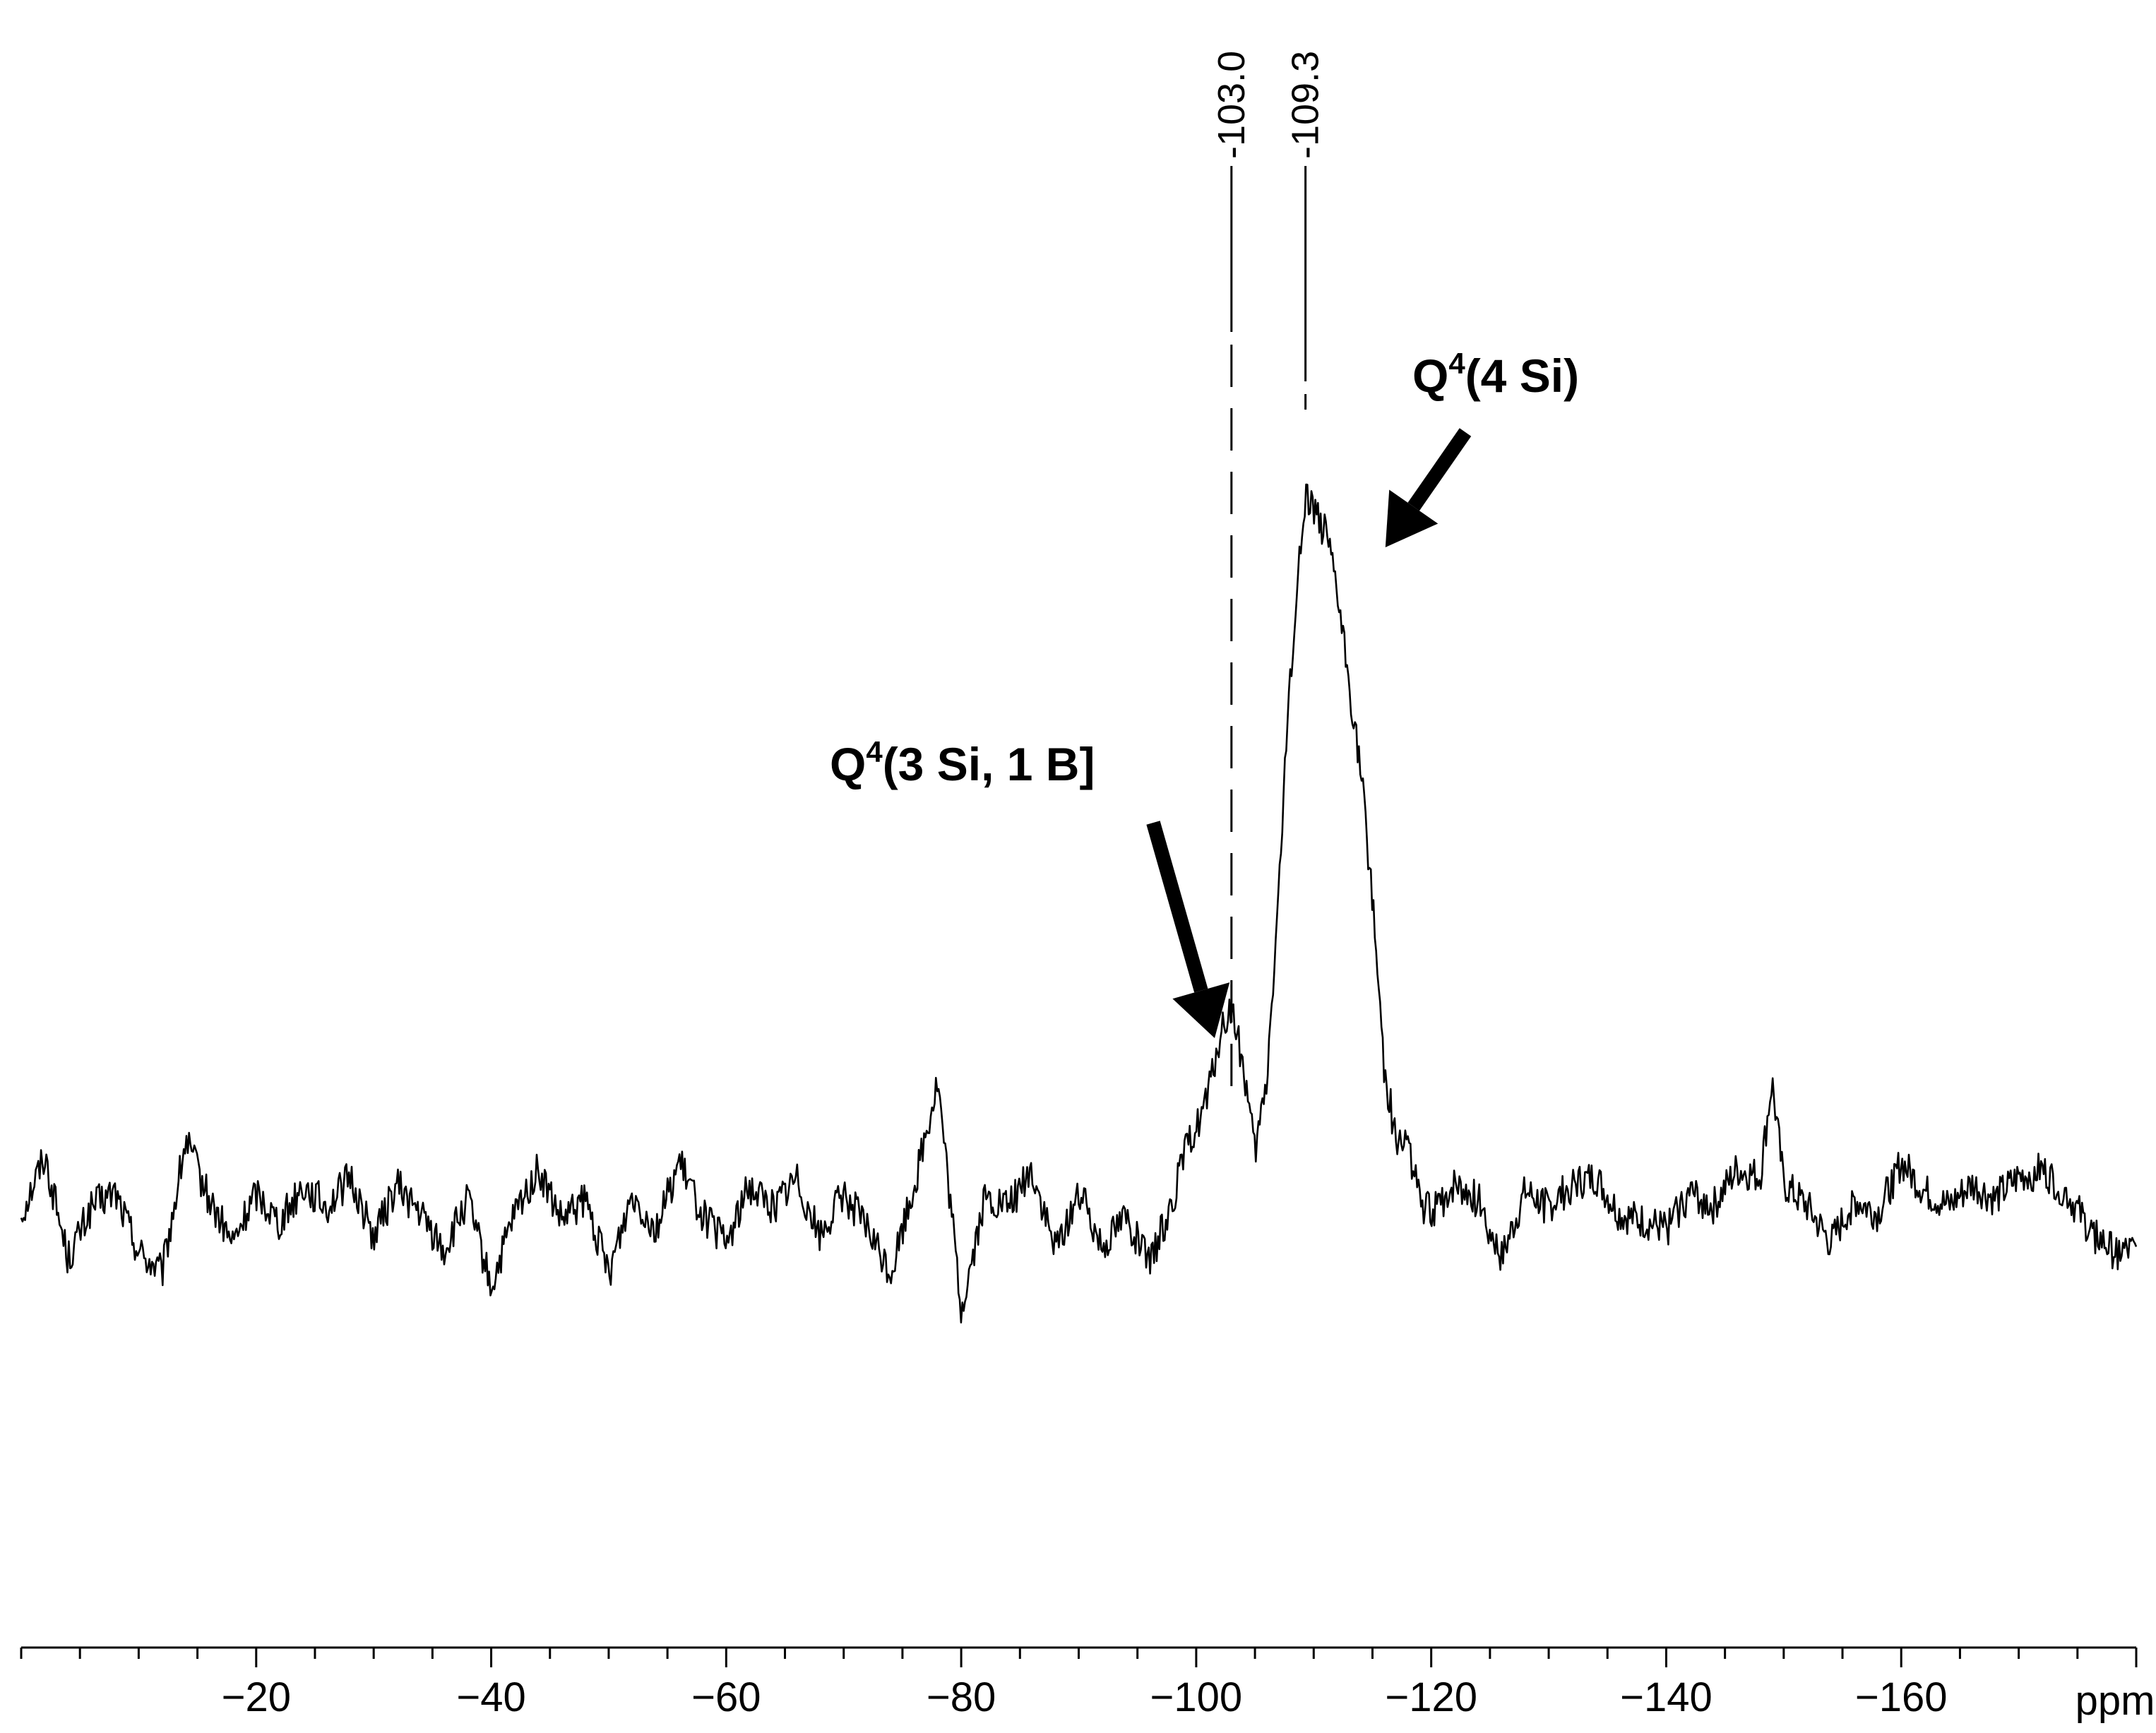  What do you see at coordinates (962, 762) in the screenshot?
I see `annotation-q4-3si-1b: Q4(3 Si, 1 B]` at bounding box center [962, 762].